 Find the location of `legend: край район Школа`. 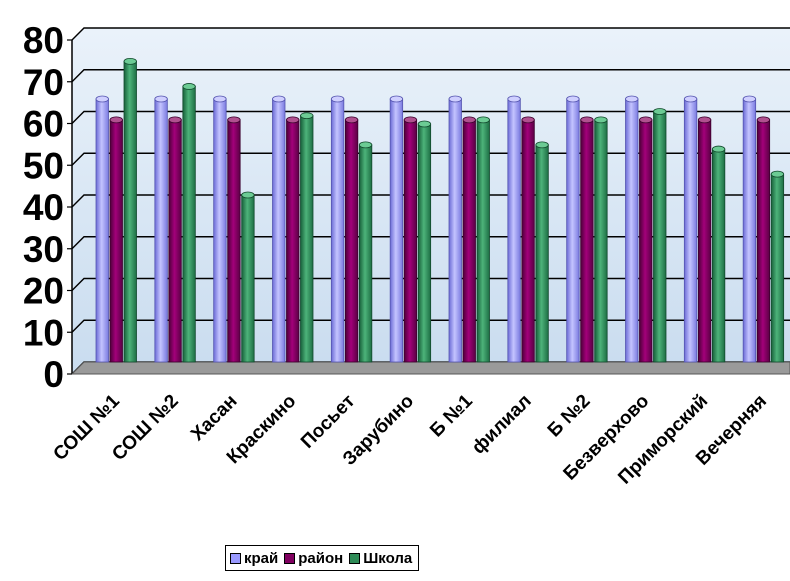

legend: край район Школа is located at coordinates (322, 558).